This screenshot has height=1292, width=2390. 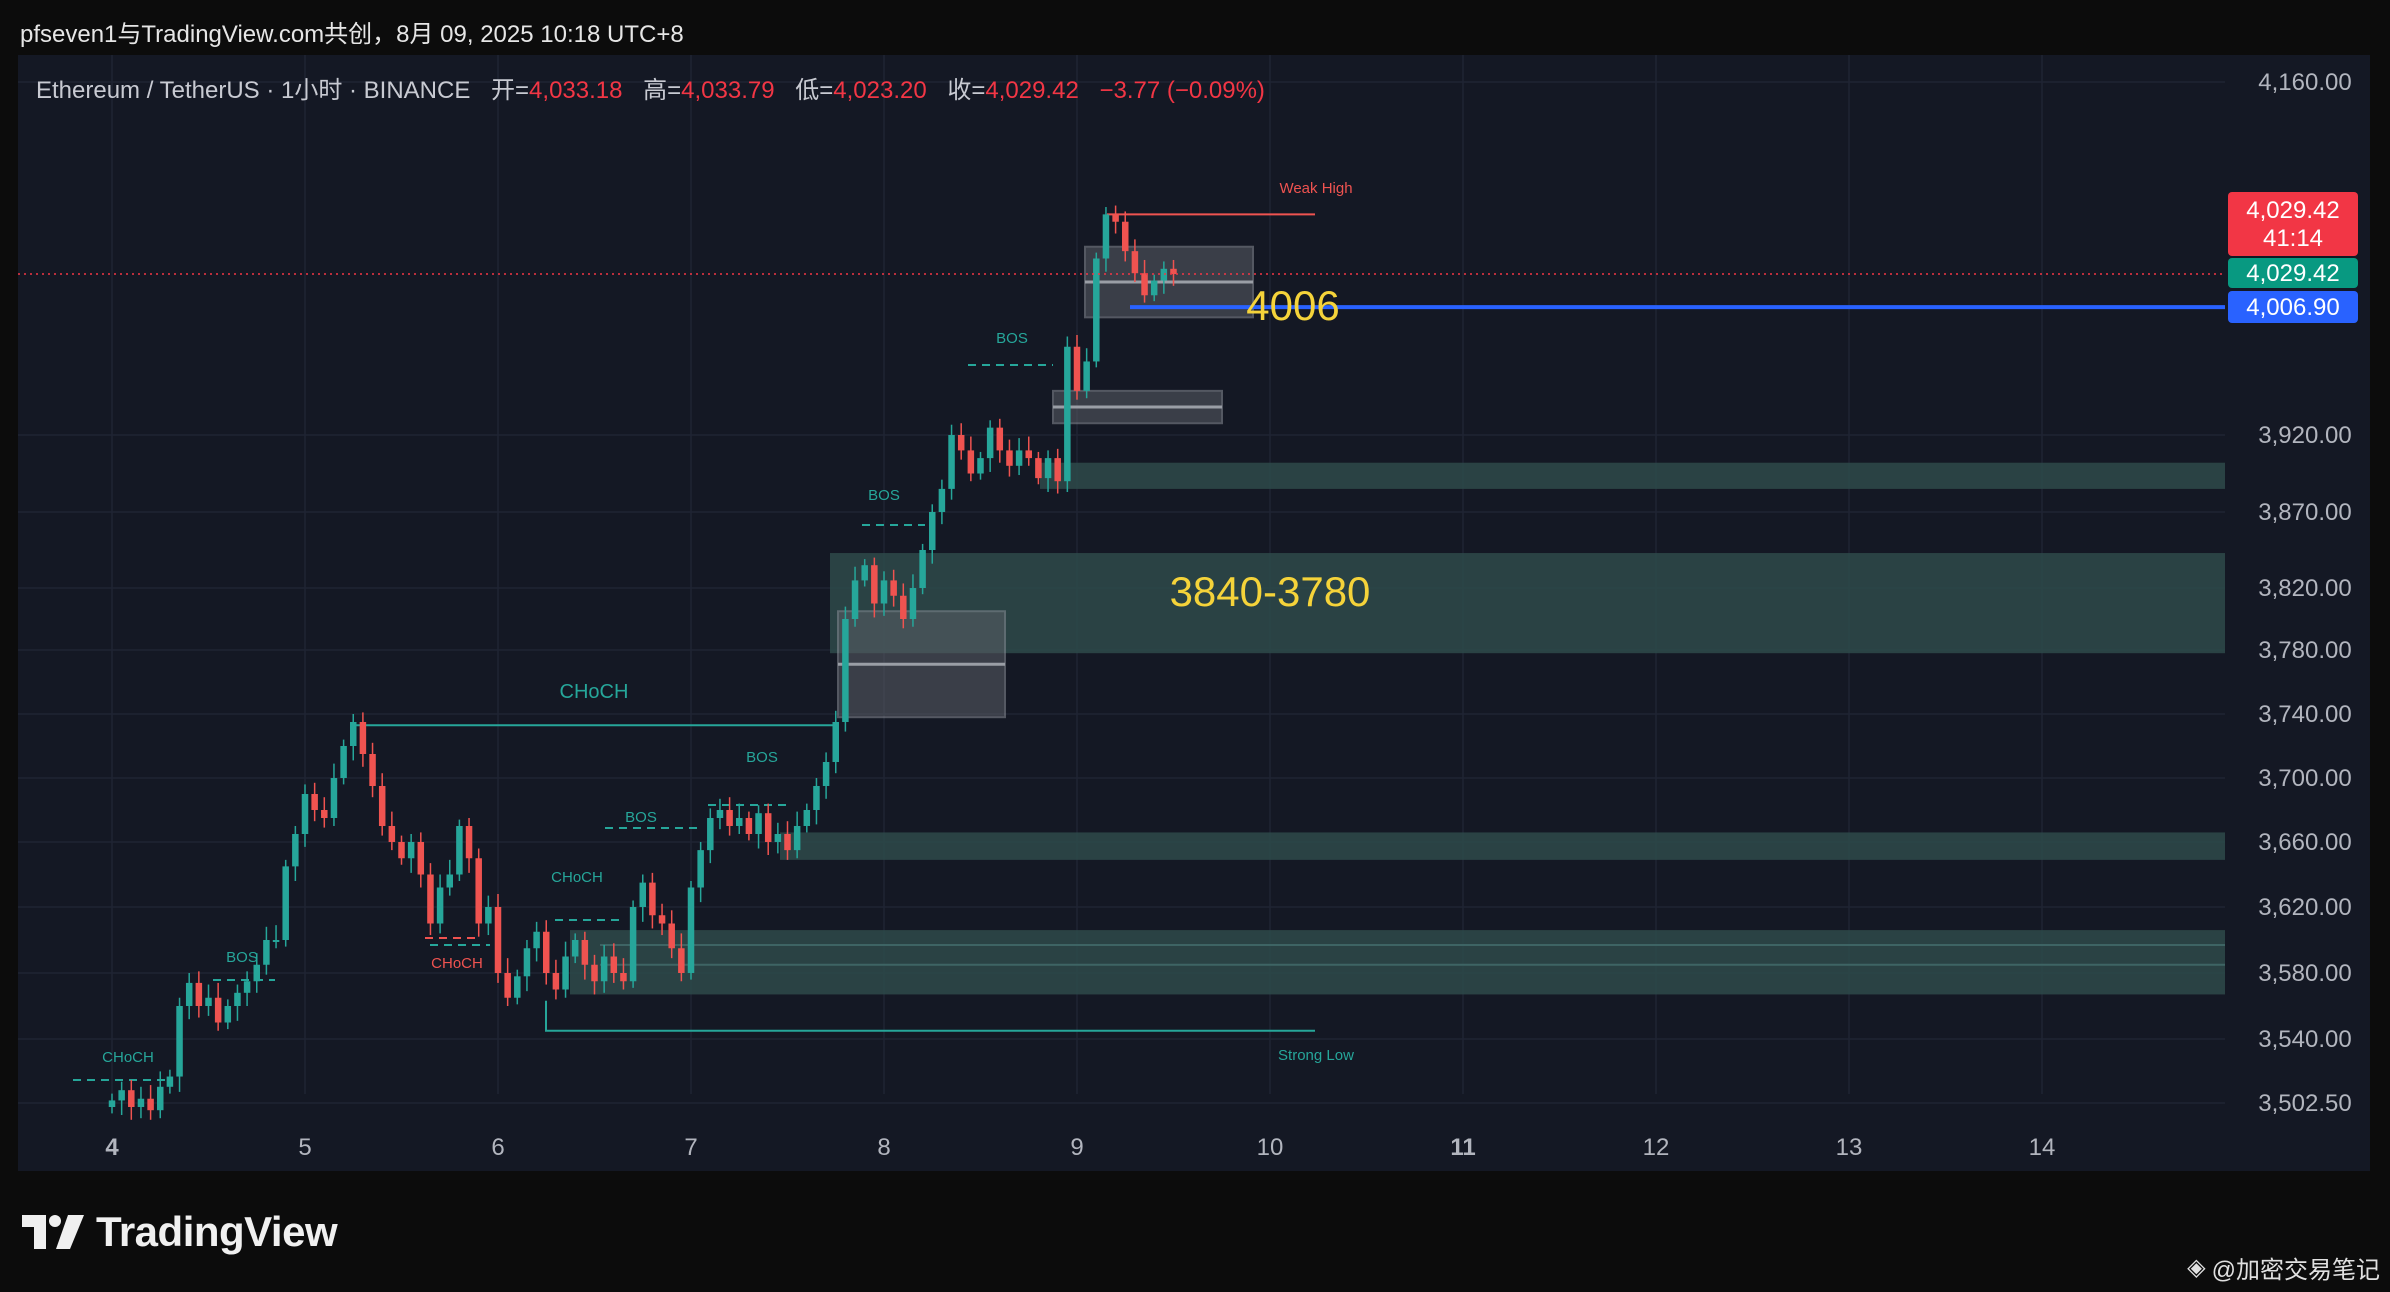 I want to click on last-price-text: 4,029.42, so click(x=2292, y=210).